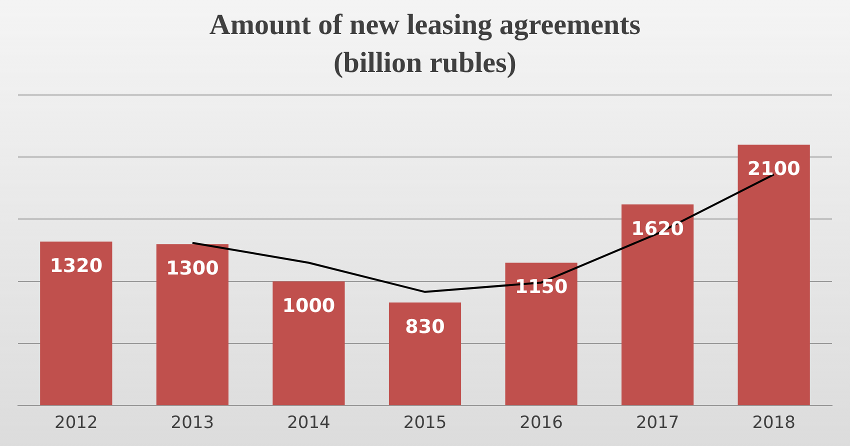  Describe the element at coordinates (425, 44) in the screenshot. I see `chart-title: Amount of new leasing agreements (billion rubles)` at that location.